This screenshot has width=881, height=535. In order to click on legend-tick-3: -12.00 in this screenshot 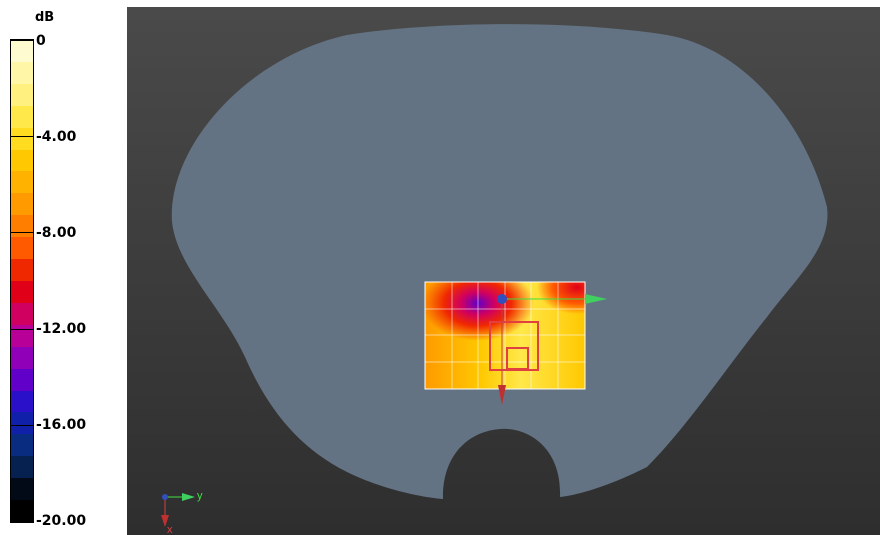, I will do `click(61, 329)`.